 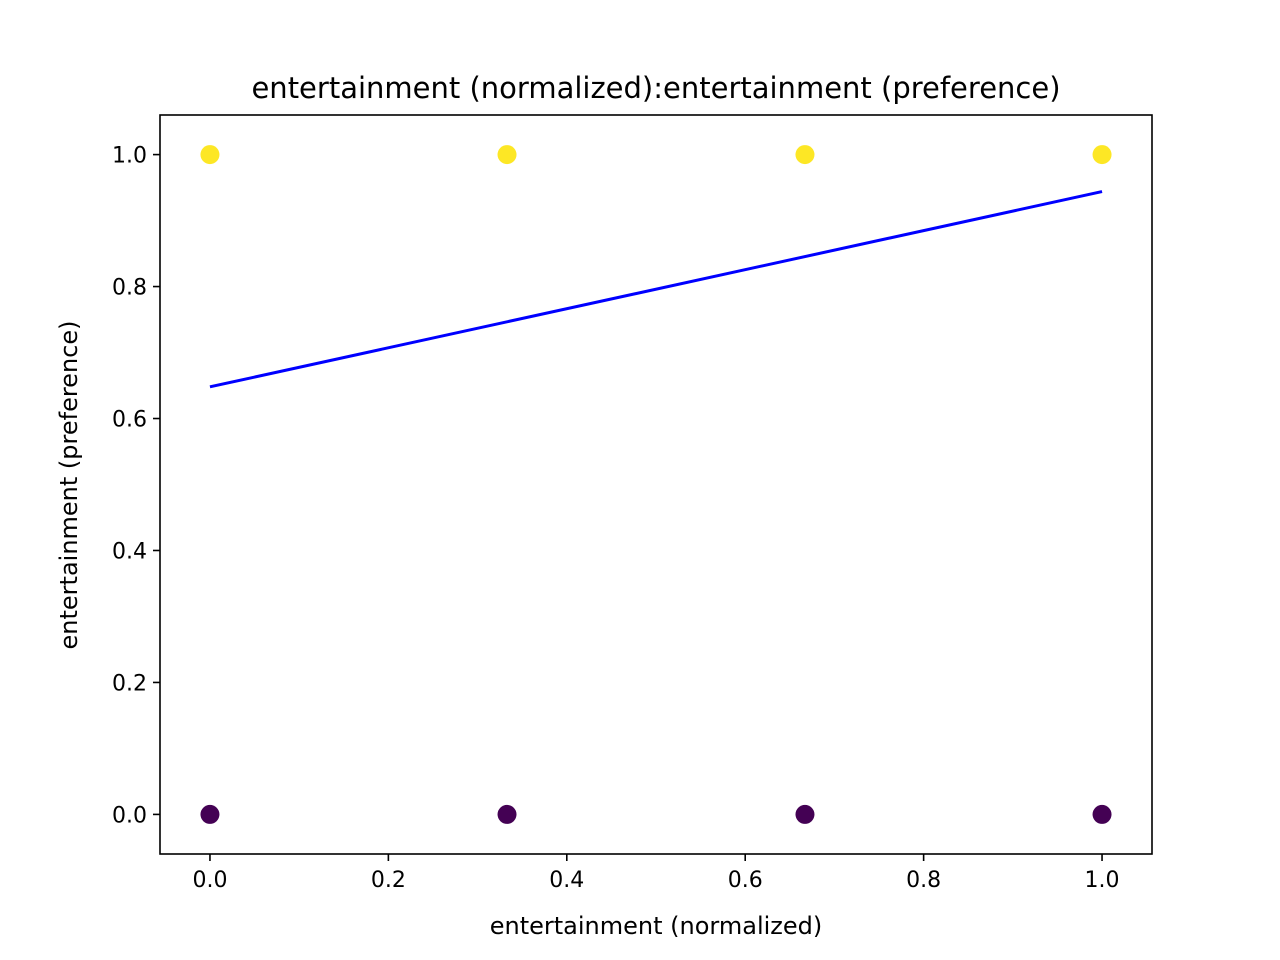 I want to click on fit-line, so click(x=656, y=289).